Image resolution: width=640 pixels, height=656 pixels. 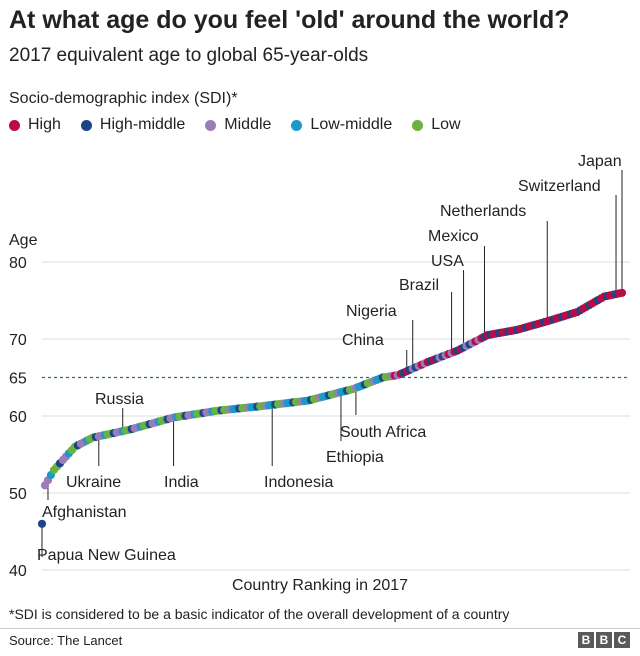 I want to click on annotation-label: Netherlands, so click(x=483, y=211).